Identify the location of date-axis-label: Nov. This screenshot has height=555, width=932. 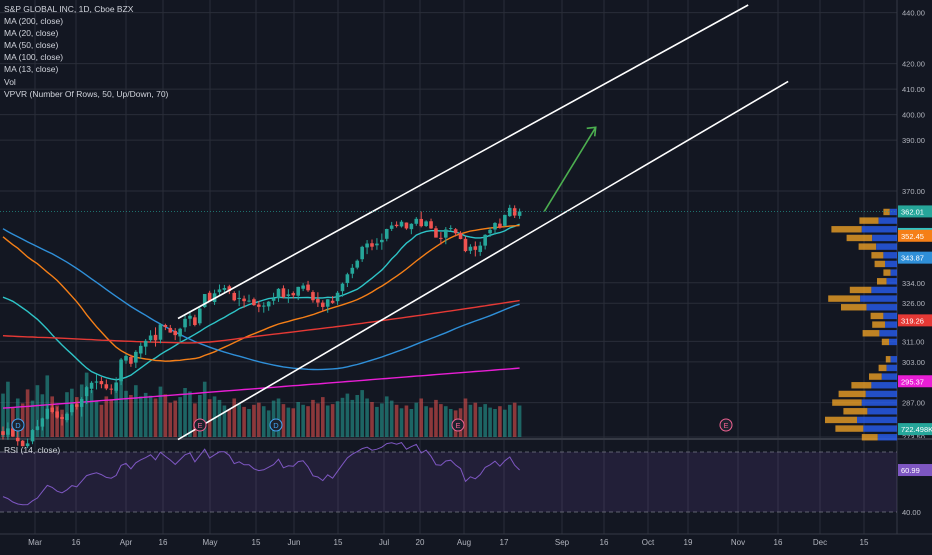
(738, 542).